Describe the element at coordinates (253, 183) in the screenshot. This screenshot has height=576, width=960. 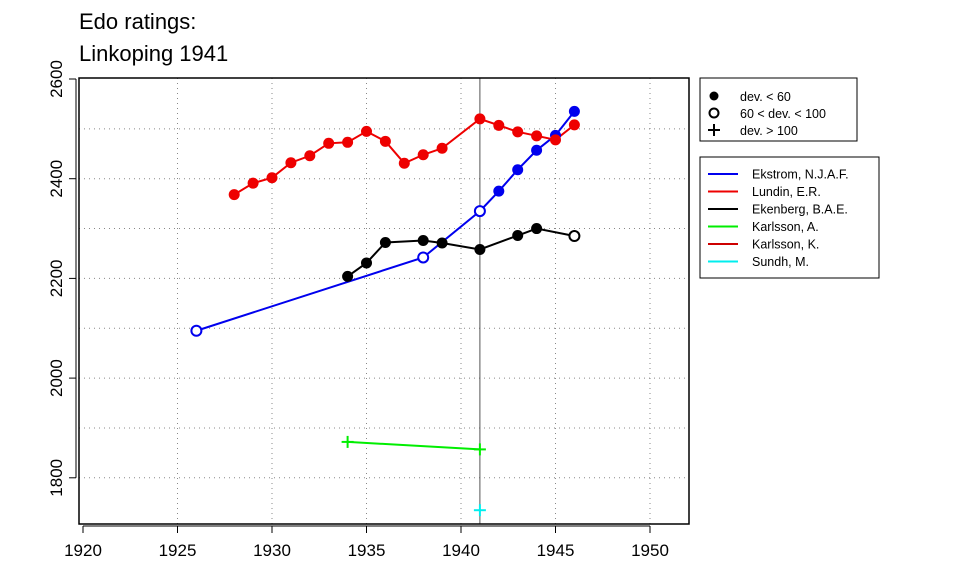
I see `data-point-s1-p1` at that location.